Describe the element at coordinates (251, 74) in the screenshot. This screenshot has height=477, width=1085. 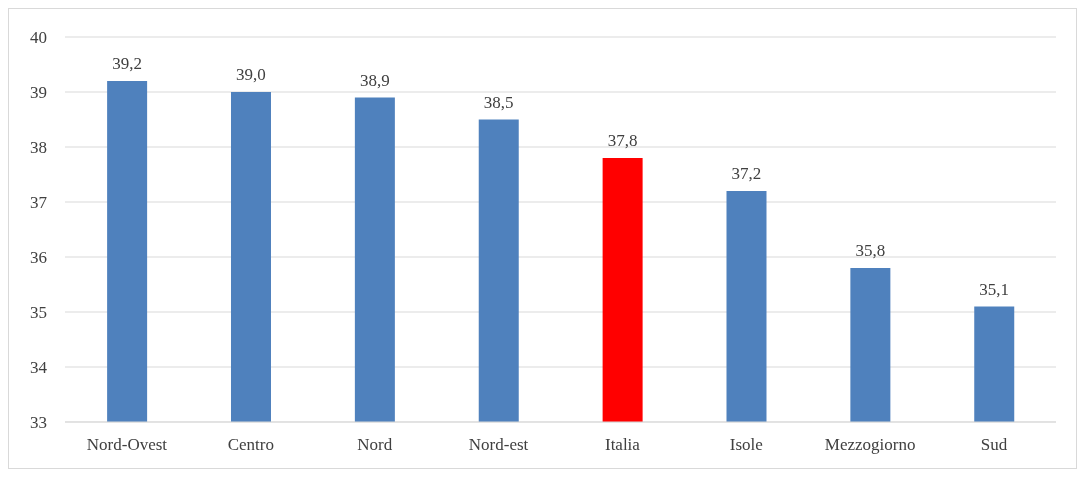
I see `data-label: 39,0` at that location.